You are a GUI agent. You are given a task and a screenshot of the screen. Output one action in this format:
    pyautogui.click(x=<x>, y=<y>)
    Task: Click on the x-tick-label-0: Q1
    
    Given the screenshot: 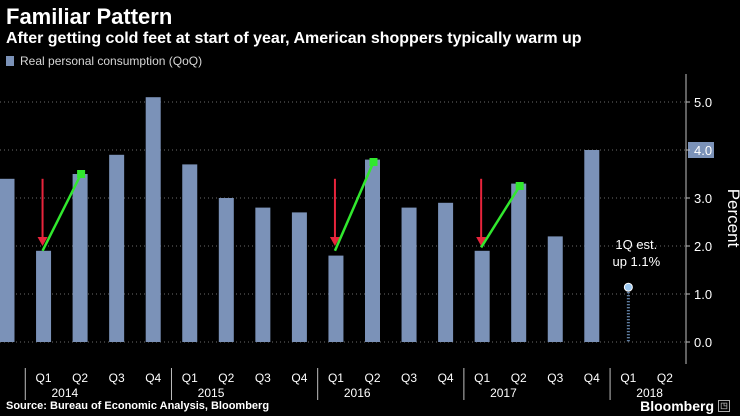 What is the action you would take?
    pyautogui.click(x=44, y=378)
    